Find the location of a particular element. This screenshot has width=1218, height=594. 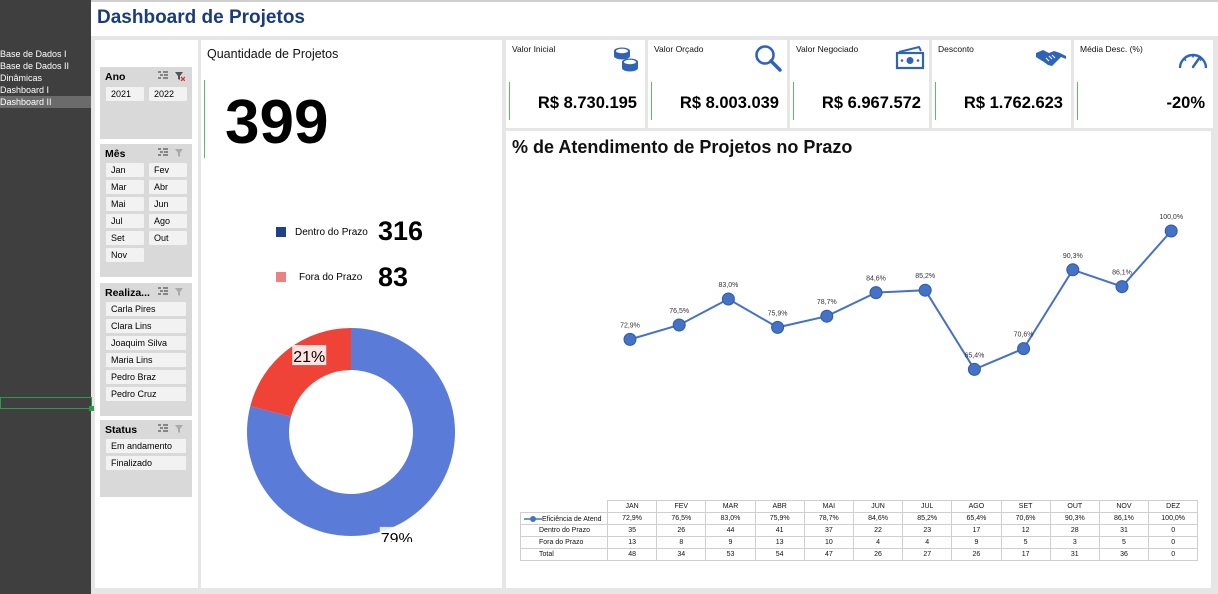

table-cell: 75,9% is located at coordinates (779, 518).